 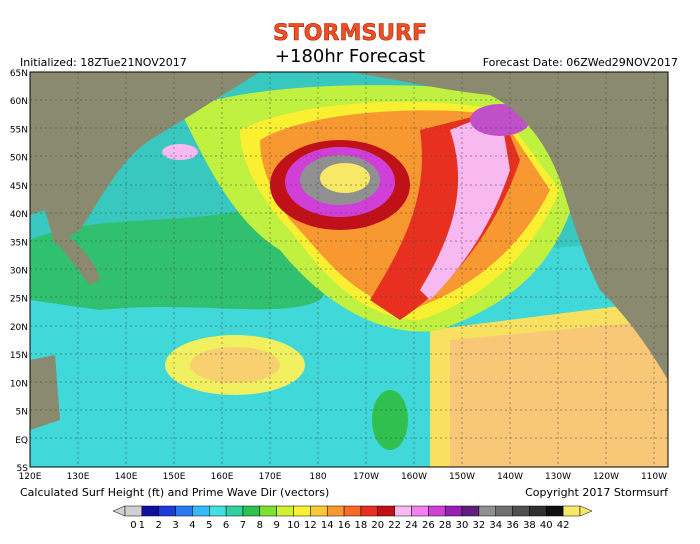 I want to click on lon-label: 150E, so click(x=174, y=477).